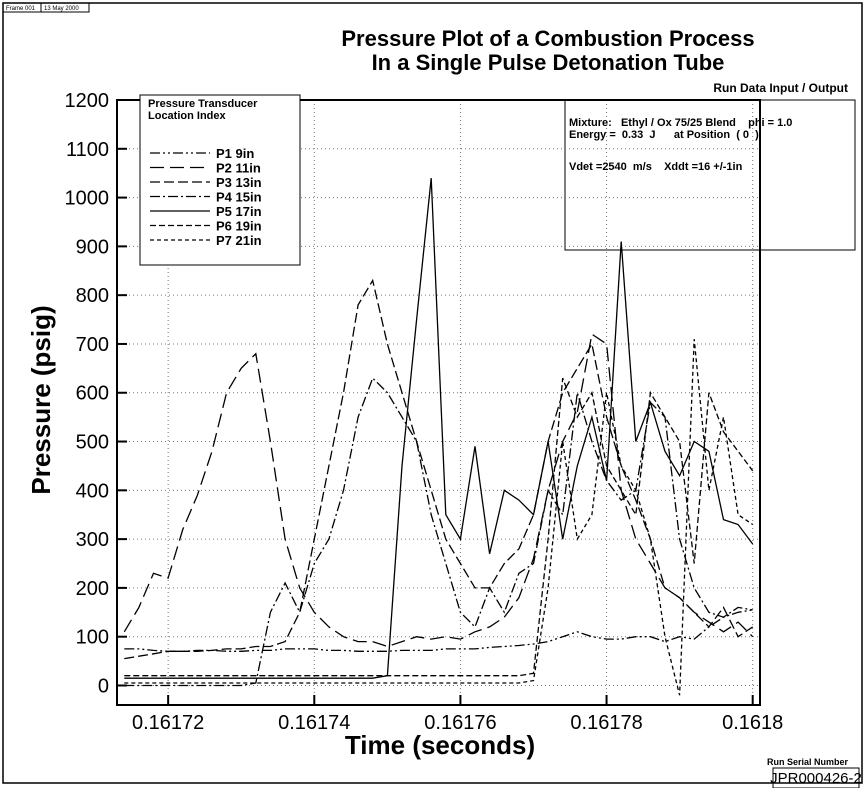  What do you see at coordinates (548, 62) in the screenshot?
I see `chart-title: In a Single Pulse Detonation Tube` at bounding box center [548, 62].